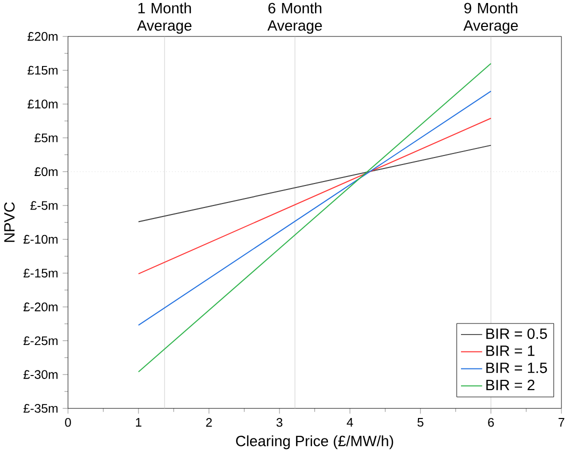 The width and height of the screenshot is (569, 453). I want to click on y-tick-label: £-5m, so click(44, 205).